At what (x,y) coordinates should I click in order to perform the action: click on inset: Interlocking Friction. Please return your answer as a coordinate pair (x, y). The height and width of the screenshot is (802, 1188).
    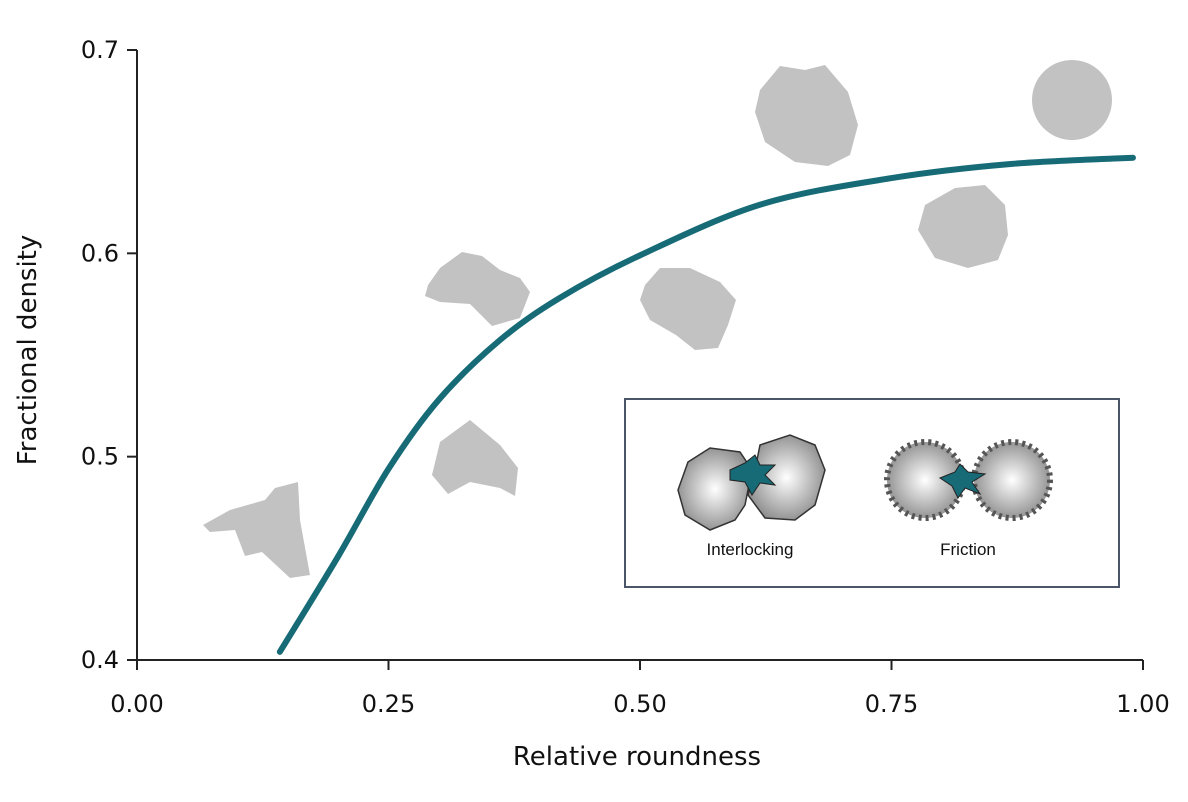
    Looking at the image, I should click on (872, 493).